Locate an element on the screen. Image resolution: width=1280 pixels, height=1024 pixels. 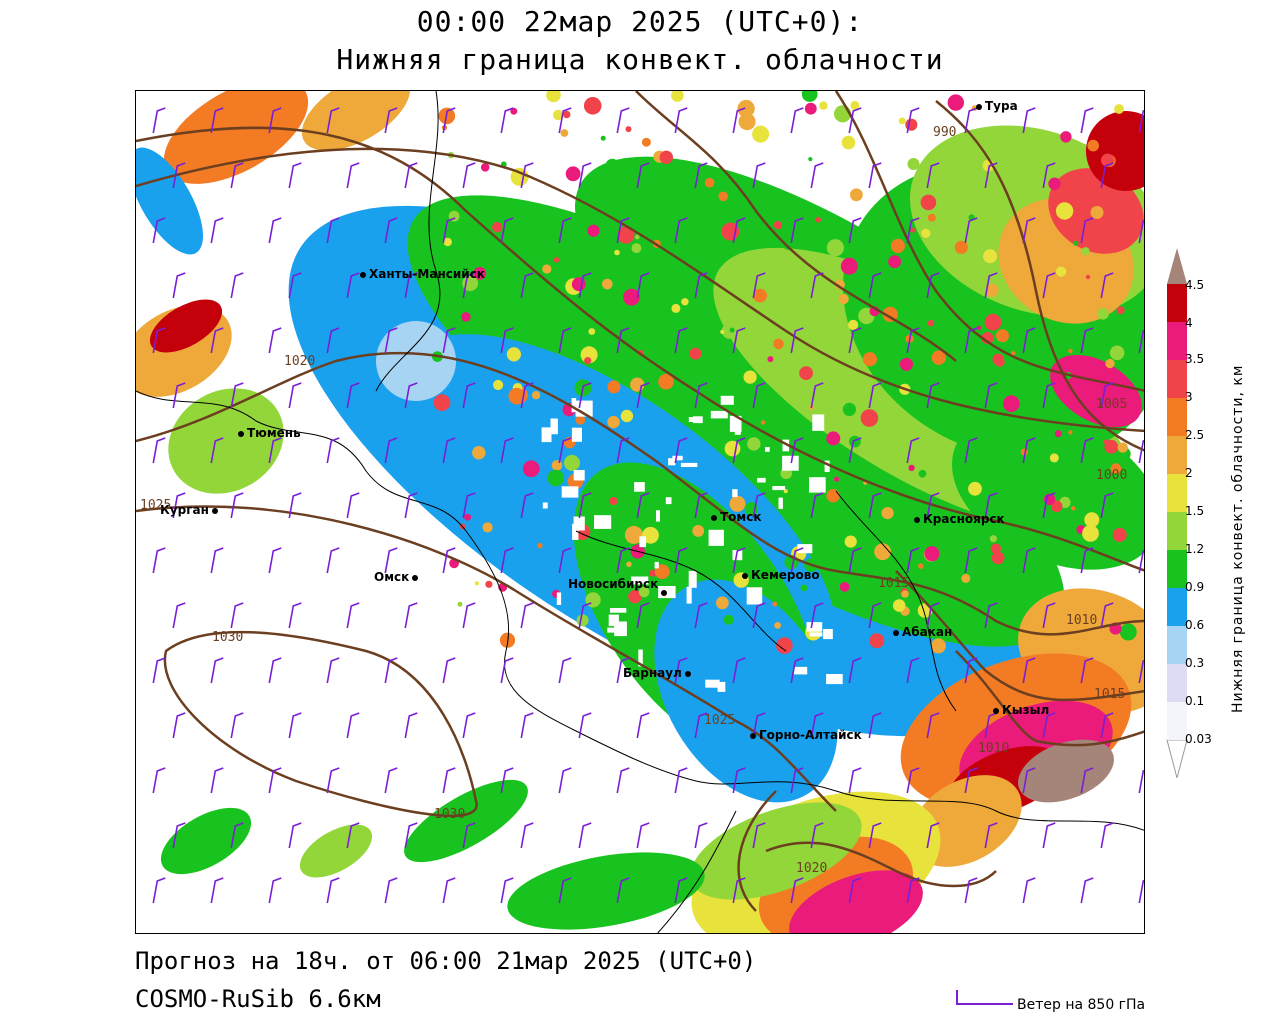
legend-label: 0.1 is located at coordinates (1195, 701).